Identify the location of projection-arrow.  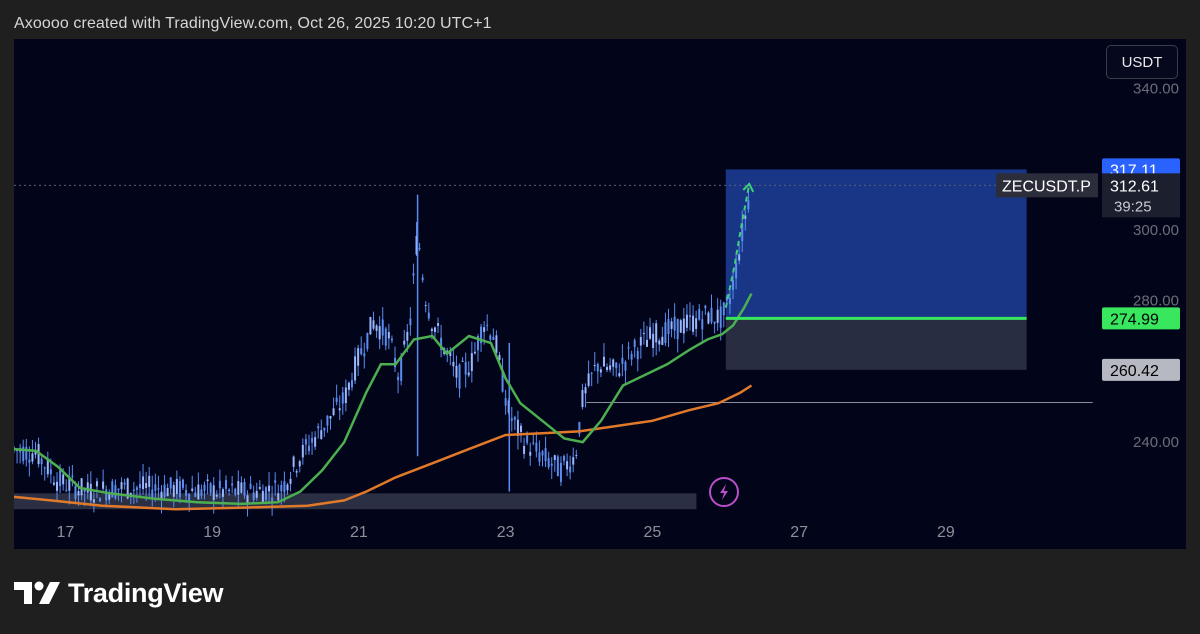
(737, 245).